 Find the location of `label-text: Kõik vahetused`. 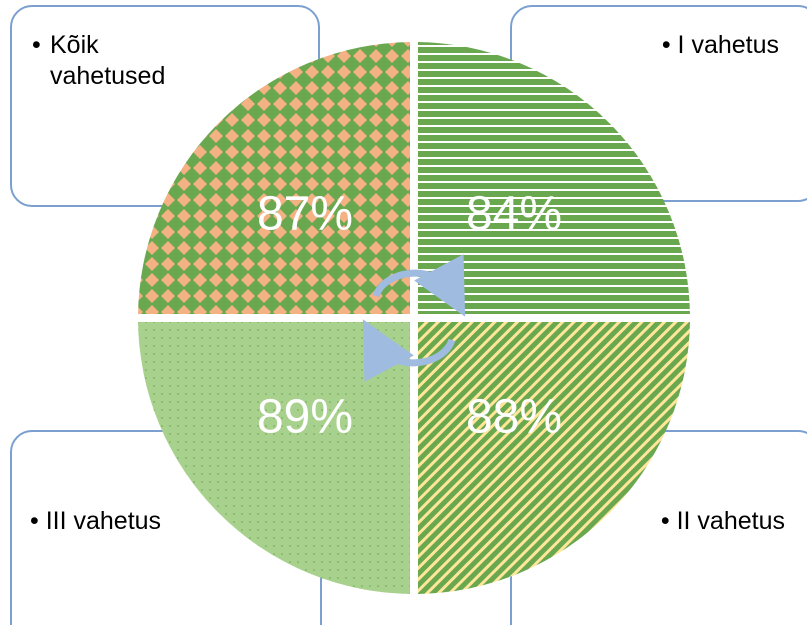

label-text: Kõik vahetused is located at coordinates (108, 60).